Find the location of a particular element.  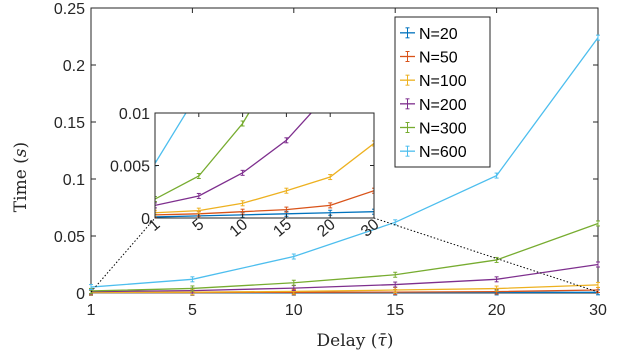

x-tick-label: 15 is located at coordinates (395, 310).